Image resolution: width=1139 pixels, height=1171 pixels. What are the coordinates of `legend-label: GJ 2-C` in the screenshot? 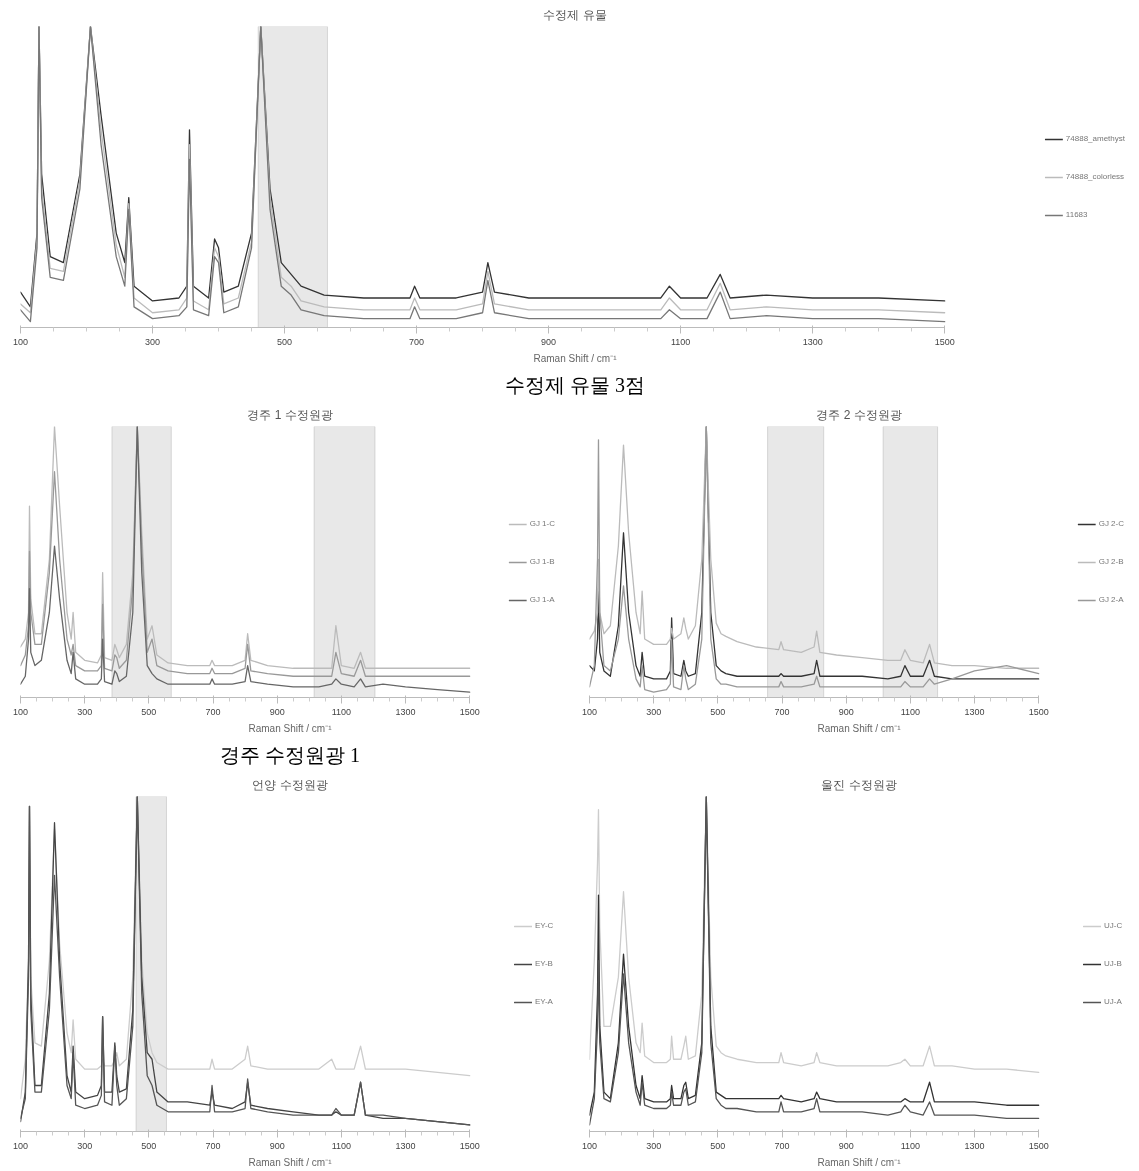 It's located at (1111, 523).